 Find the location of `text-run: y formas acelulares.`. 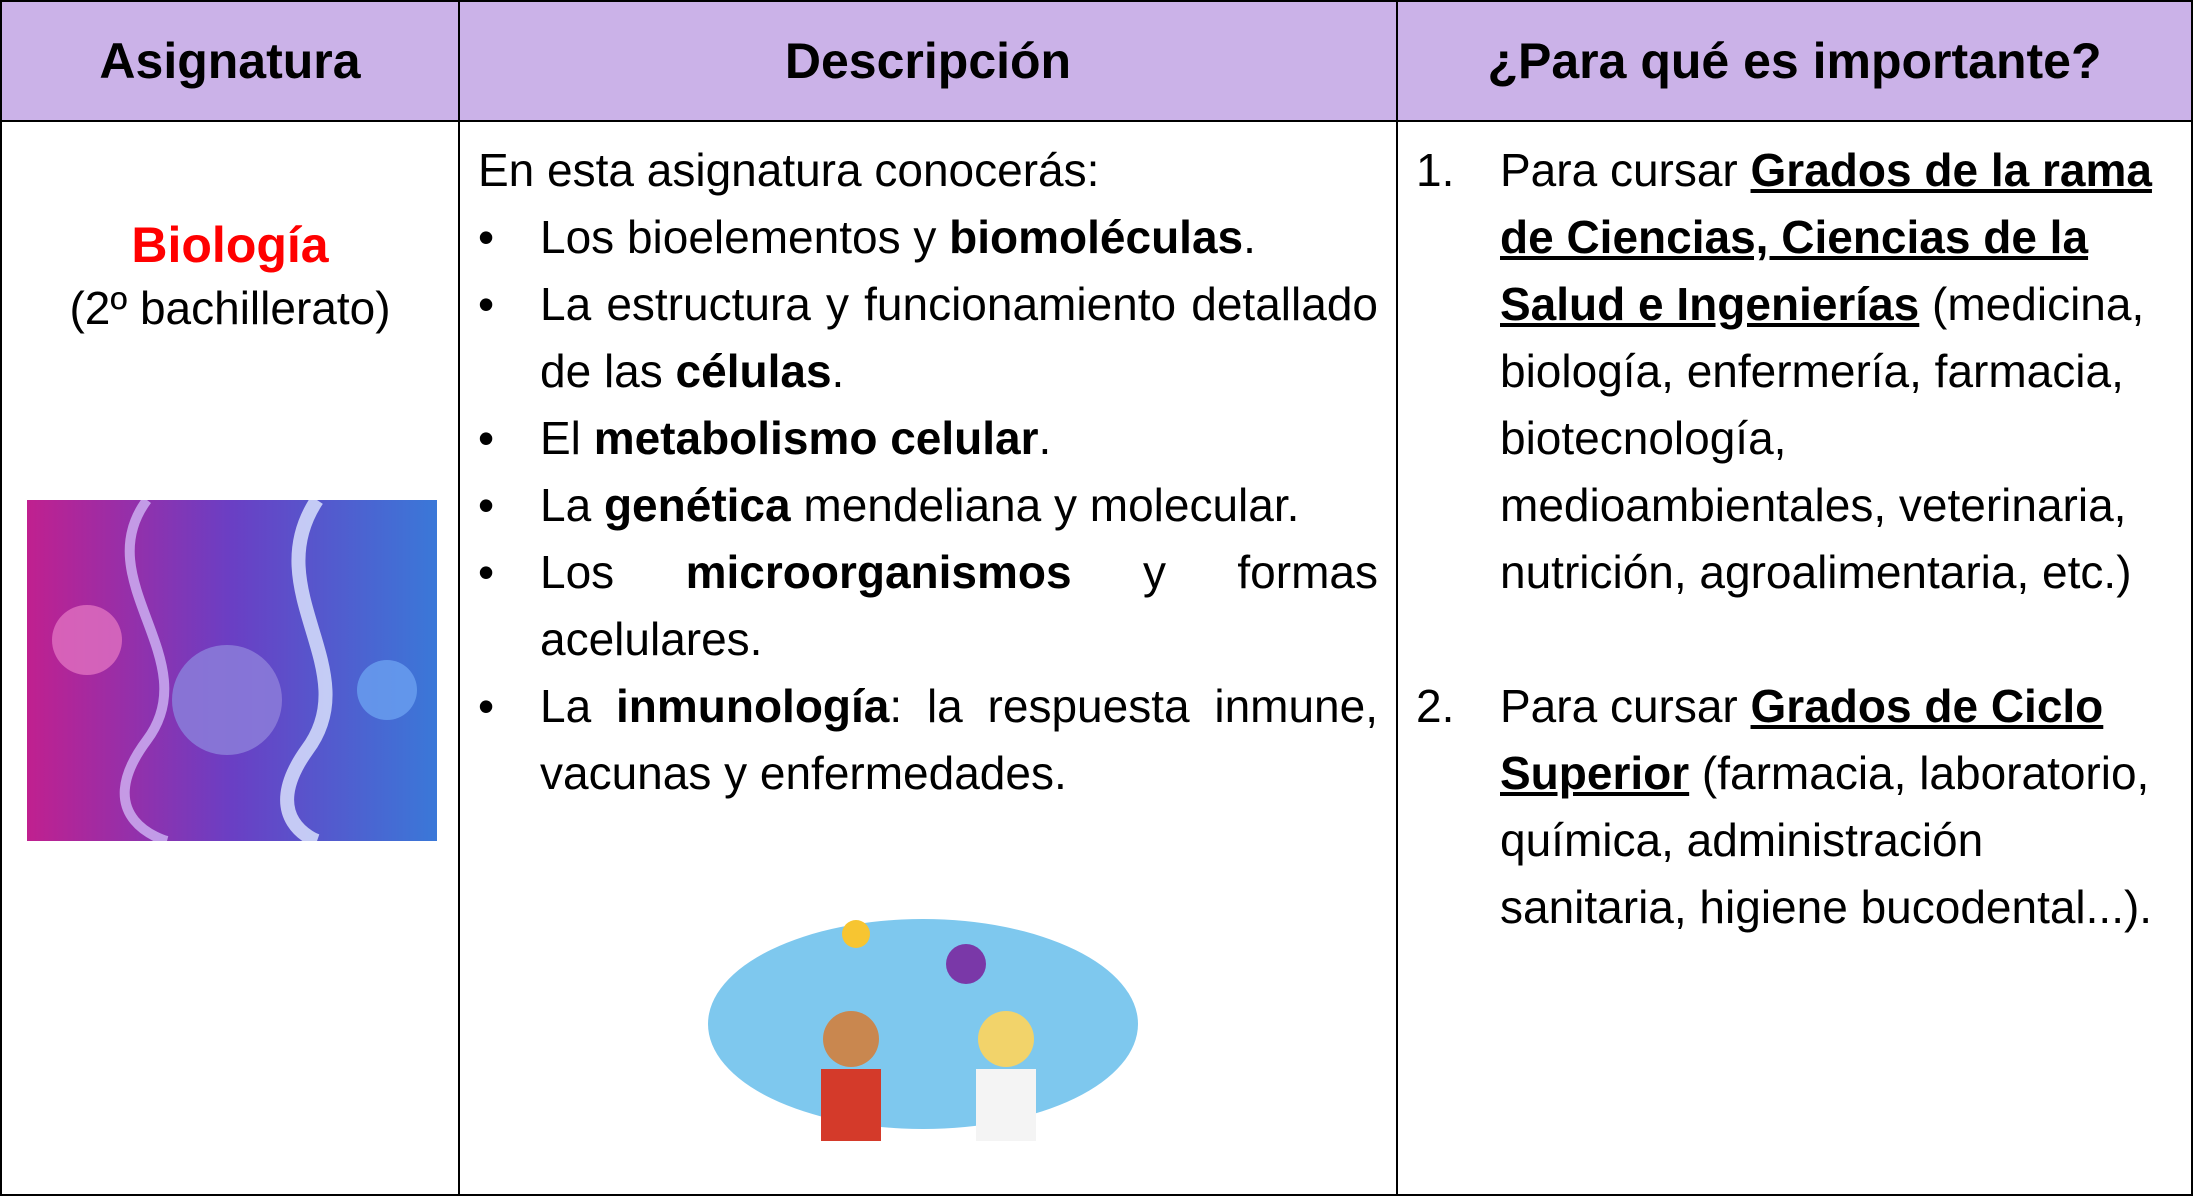

text-run: y formas acelulares. is located at coordinates (959, 605).